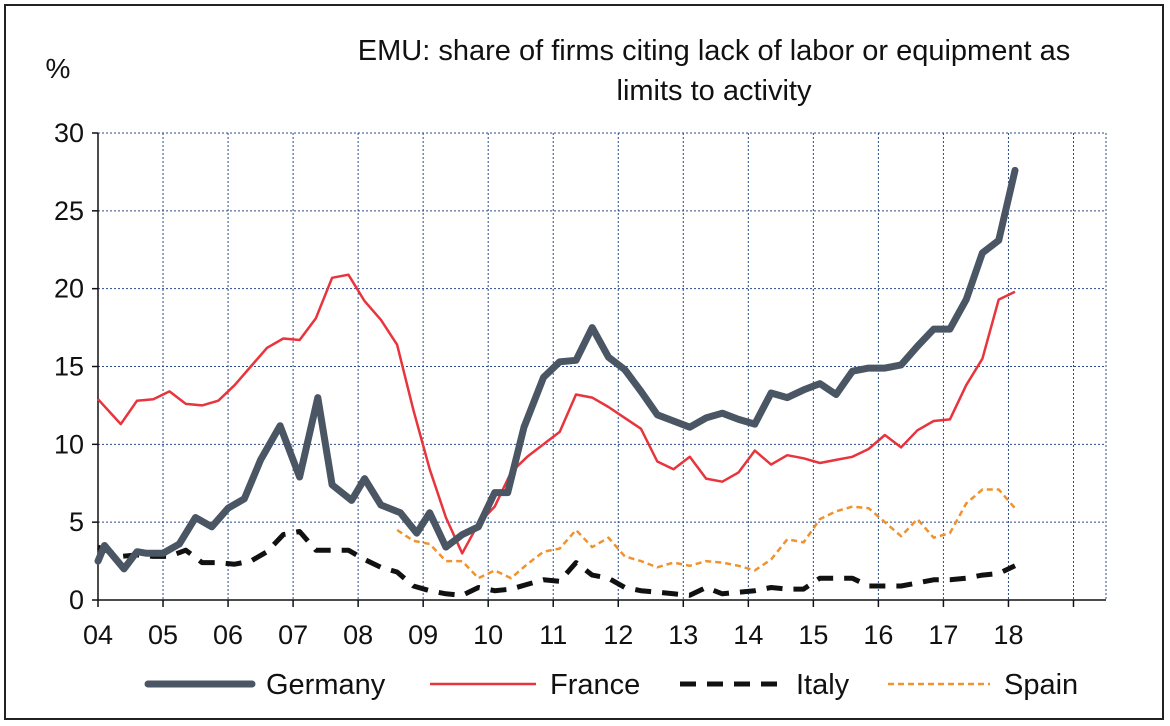 The width and height of the screenshot is (1170, 726). I want to click on series-line-italy, so click(557, 563).